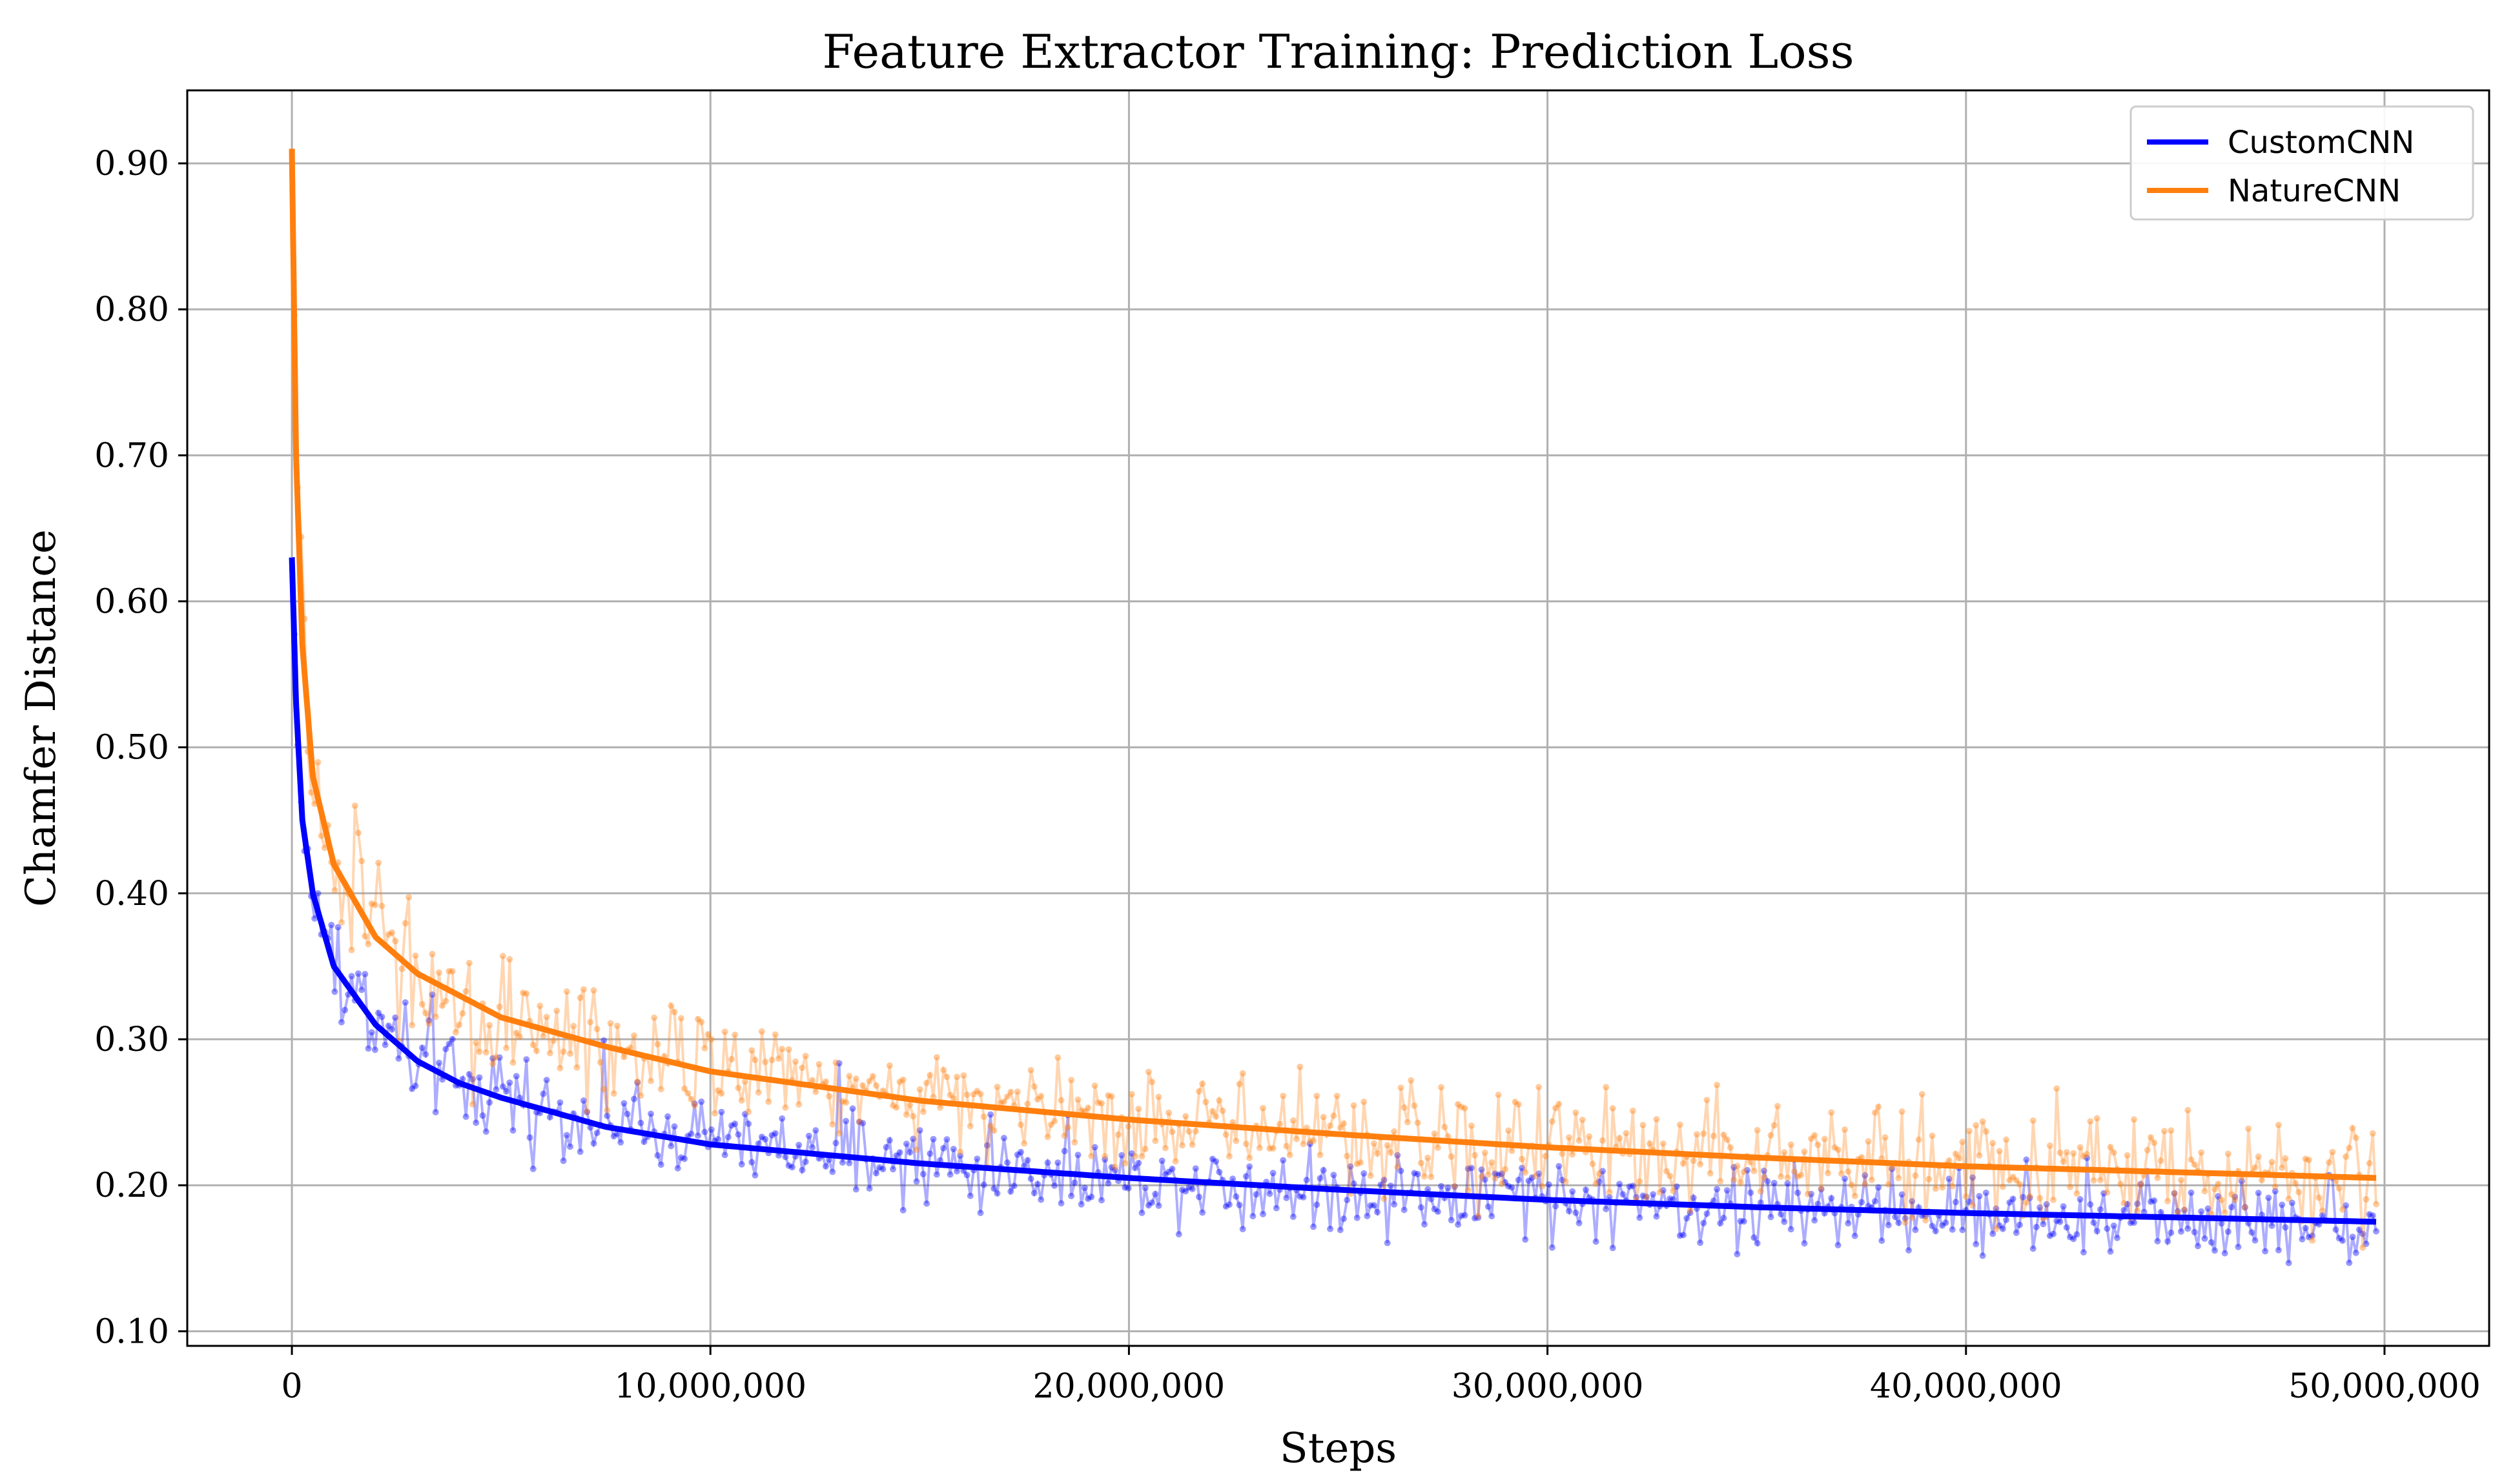  Describe the element at coordinates (131, 1185) in the screenshot. I see `y-tick-label: 0.20` at that location.